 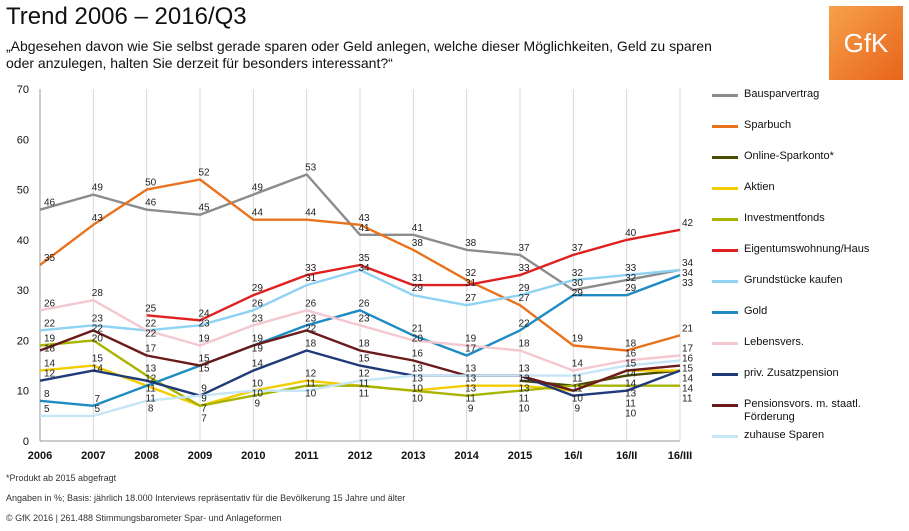 I want to click on x-tick-label: 2013, so click(x=413, y=456).